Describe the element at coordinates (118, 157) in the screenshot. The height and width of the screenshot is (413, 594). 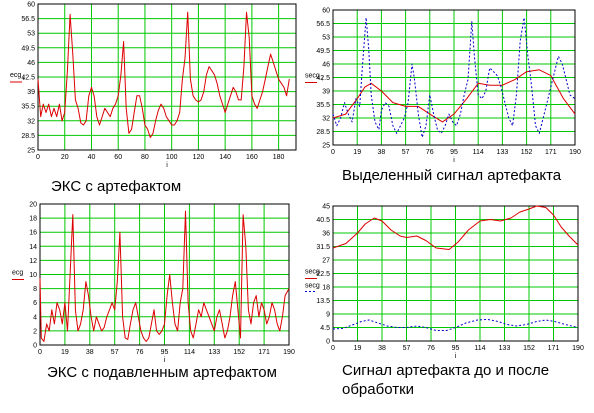
I see `x-tick-label: 60` at that location.